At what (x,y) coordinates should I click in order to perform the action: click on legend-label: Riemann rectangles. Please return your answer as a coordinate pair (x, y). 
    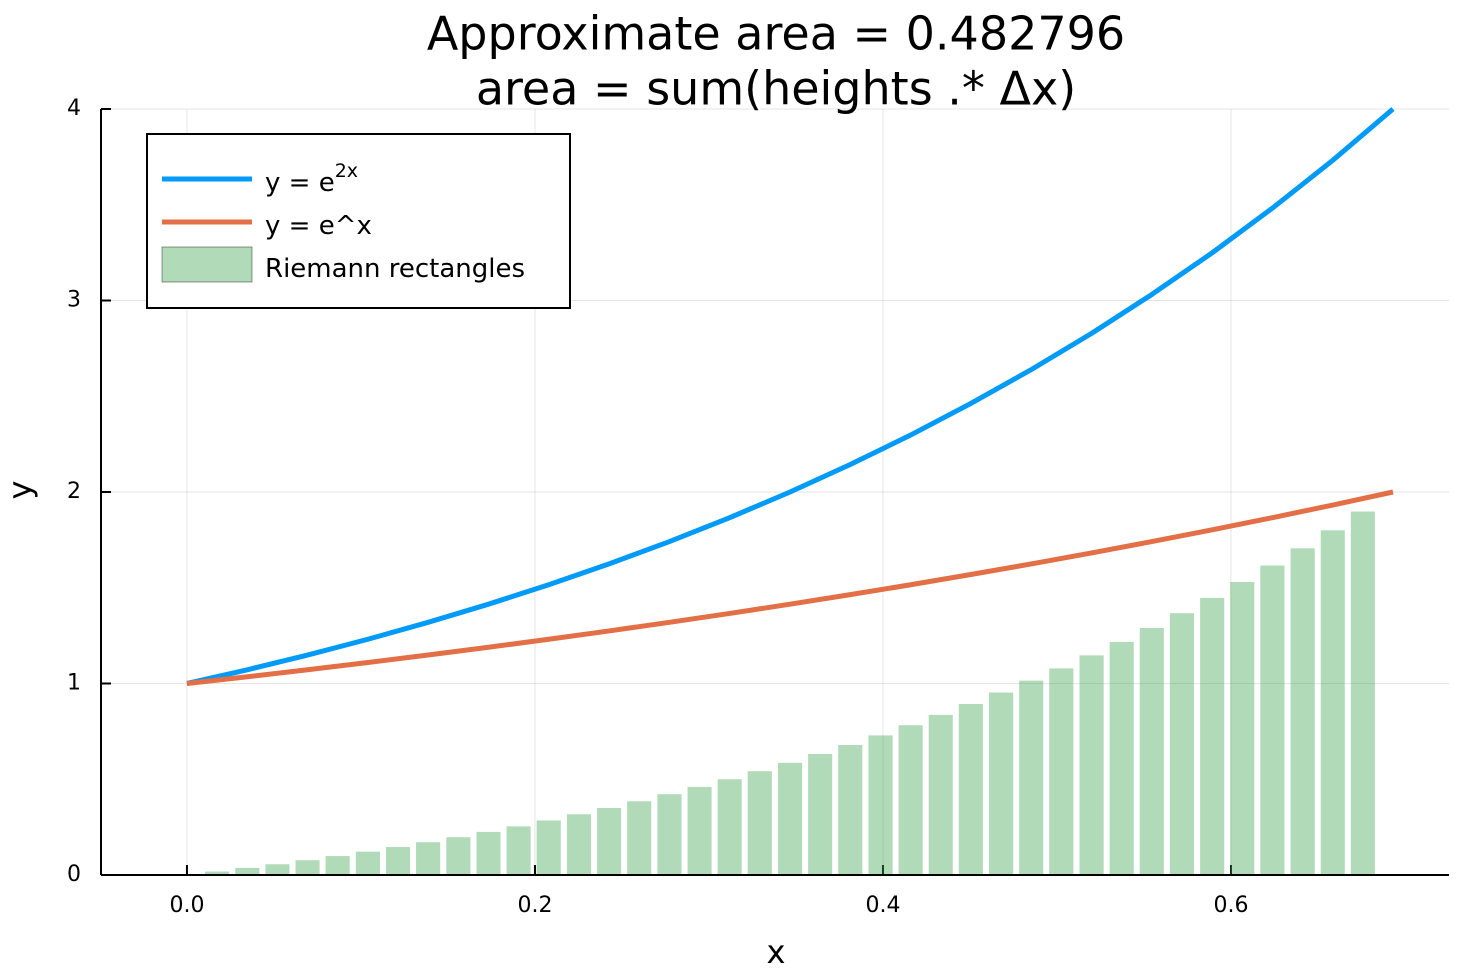
    Looking at the image, I should click on (395, 269).